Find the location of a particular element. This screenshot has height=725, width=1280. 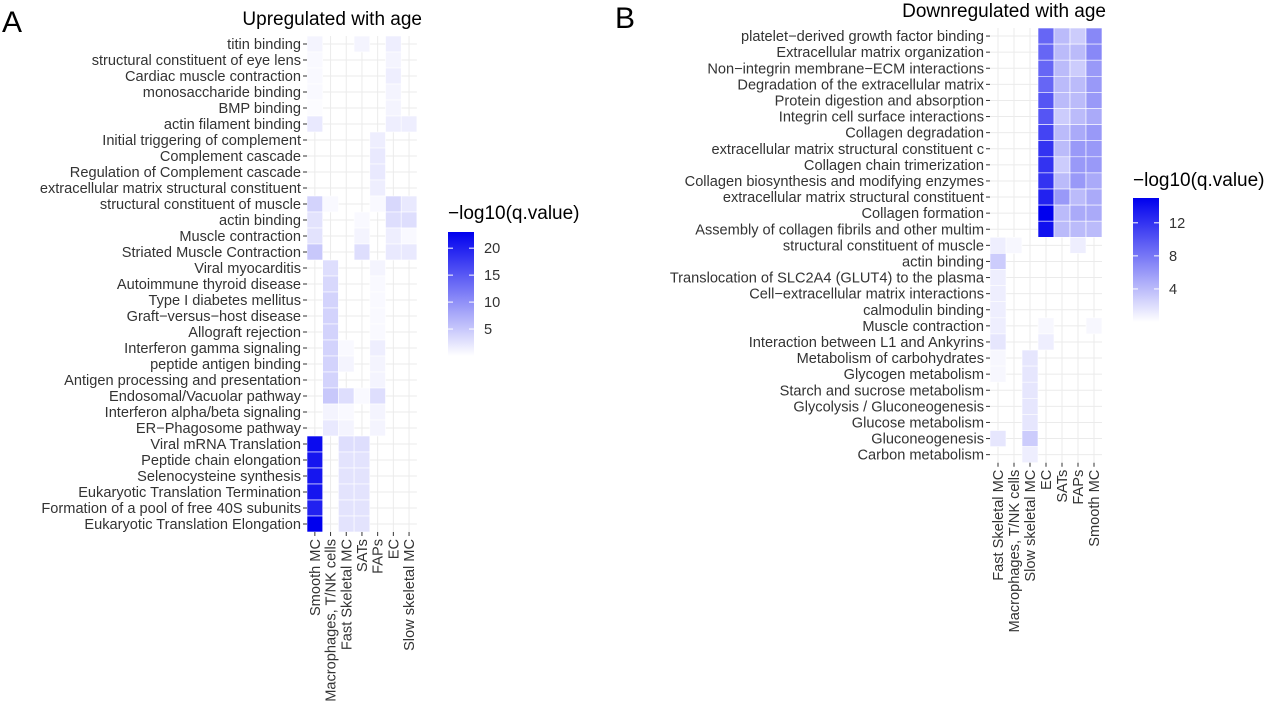

legend-colorbar is located at coordinates (1146, 260).